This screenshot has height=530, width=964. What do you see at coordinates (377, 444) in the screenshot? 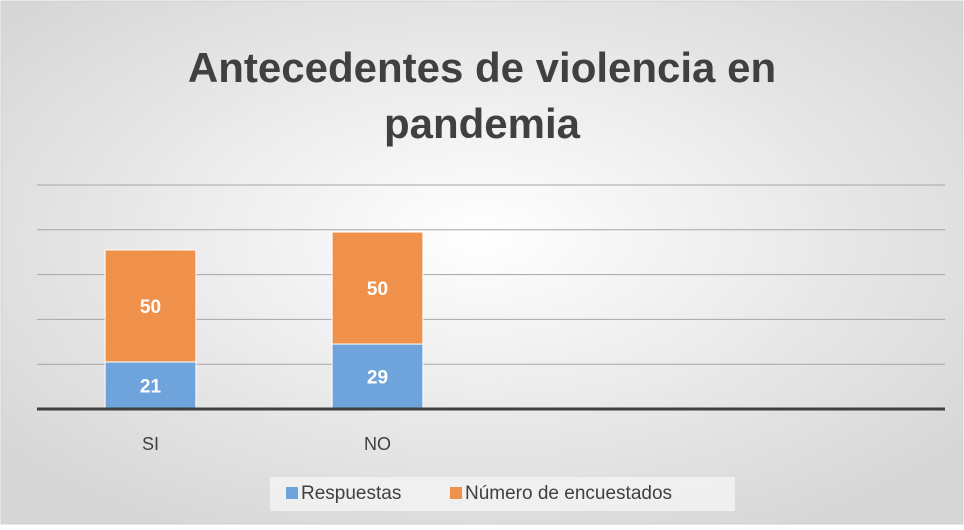
I see `x-tick-label: NO` at bounding box center [377, 444].